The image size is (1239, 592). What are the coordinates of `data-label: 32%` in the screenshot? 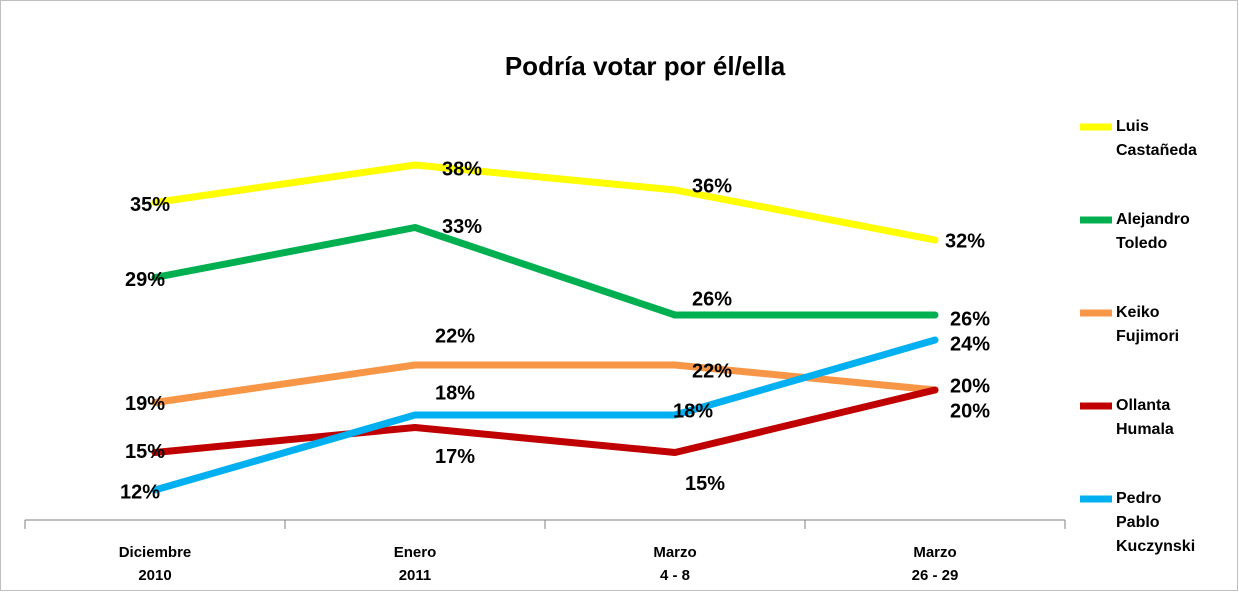 It's located at (965, 241).